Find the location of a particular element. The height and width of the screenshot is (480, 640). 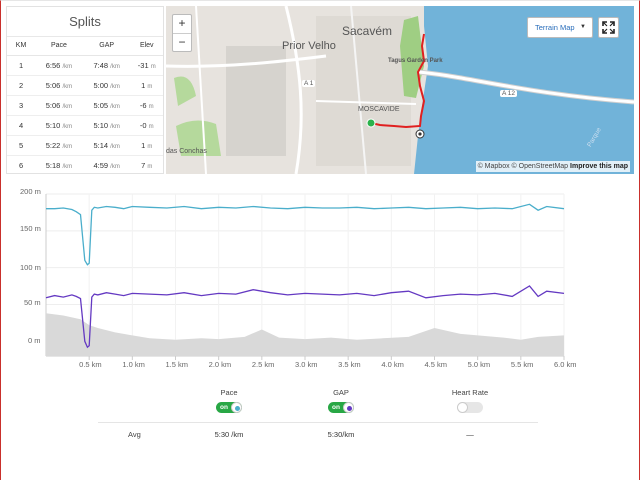

fullscreen-button is located at coordinates (608, 27).